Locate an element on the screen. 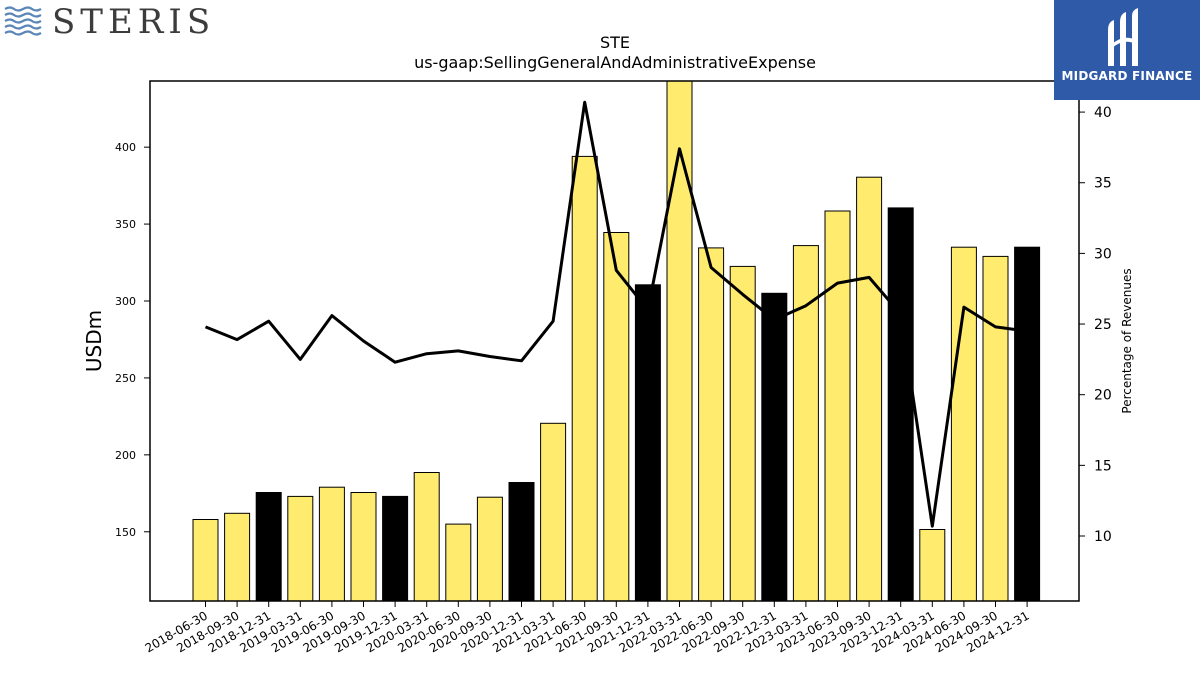 Image resolution: width=1200 pixels, height=675 pixels. midgard-emblem-icon is located at coordinates (1123, 37).